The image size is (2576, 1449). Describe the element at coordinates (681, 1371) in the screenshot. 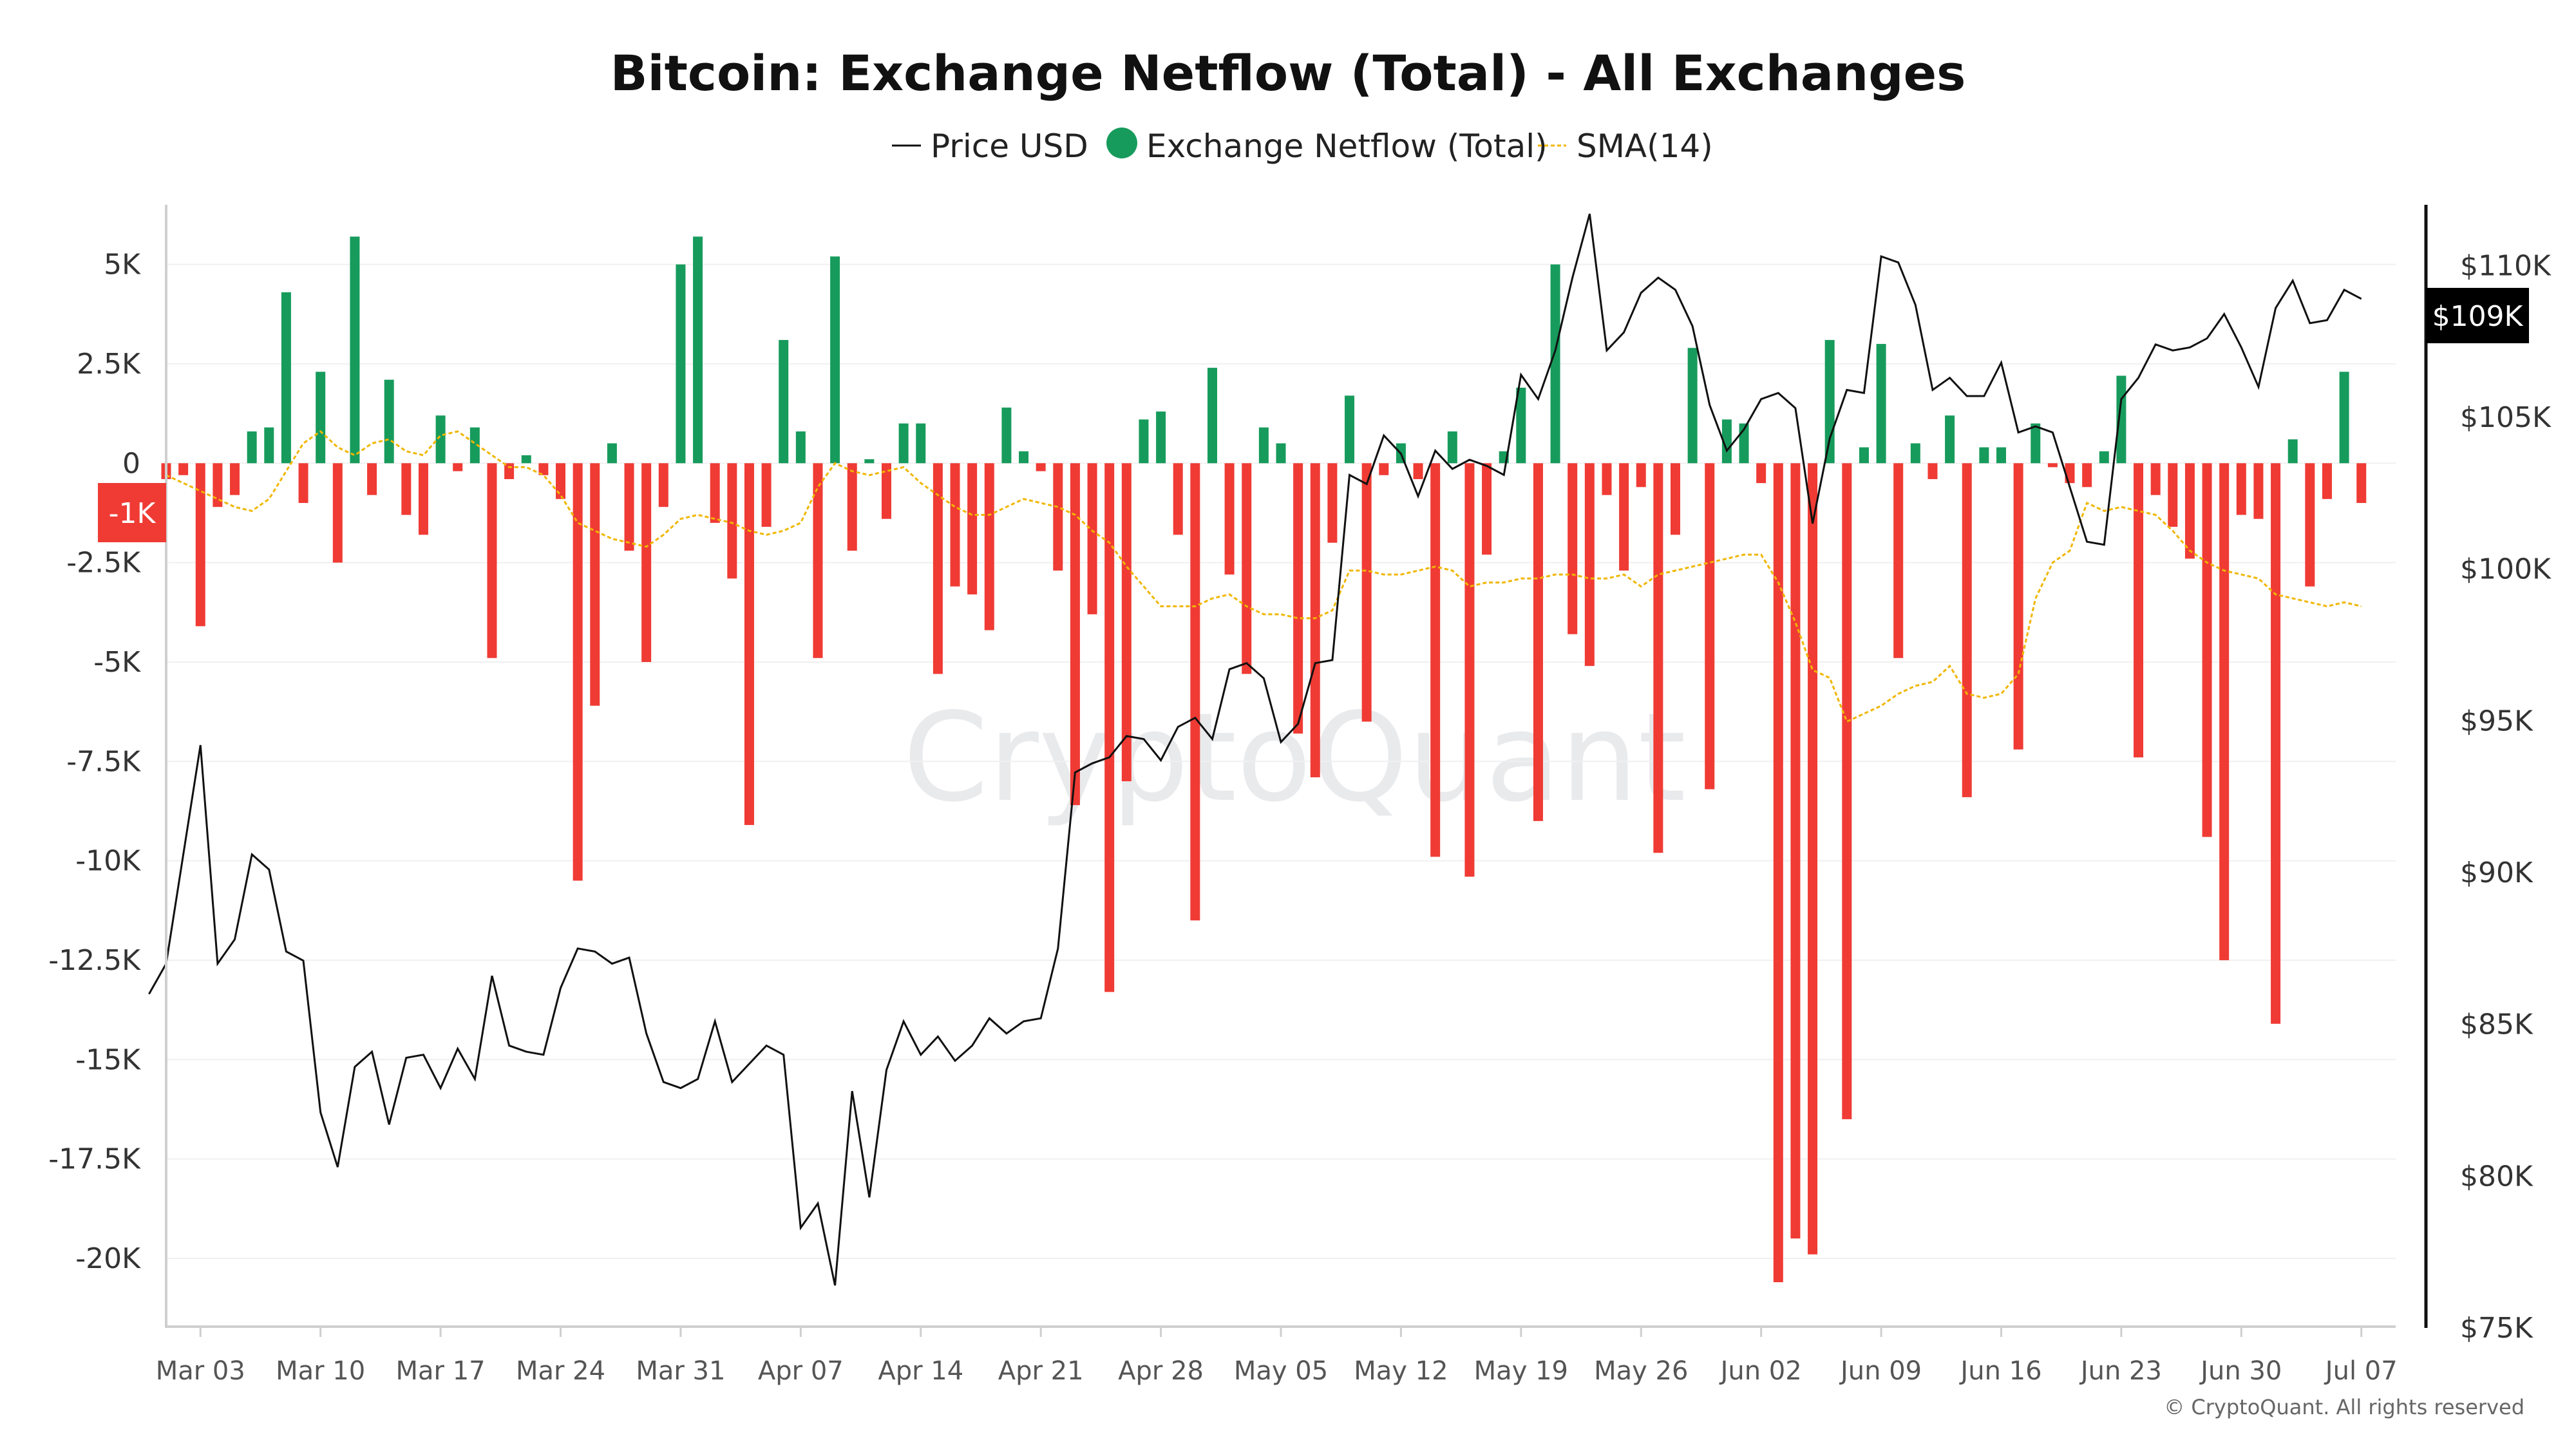

I see `x-tick-label: Mar 31` at that location.